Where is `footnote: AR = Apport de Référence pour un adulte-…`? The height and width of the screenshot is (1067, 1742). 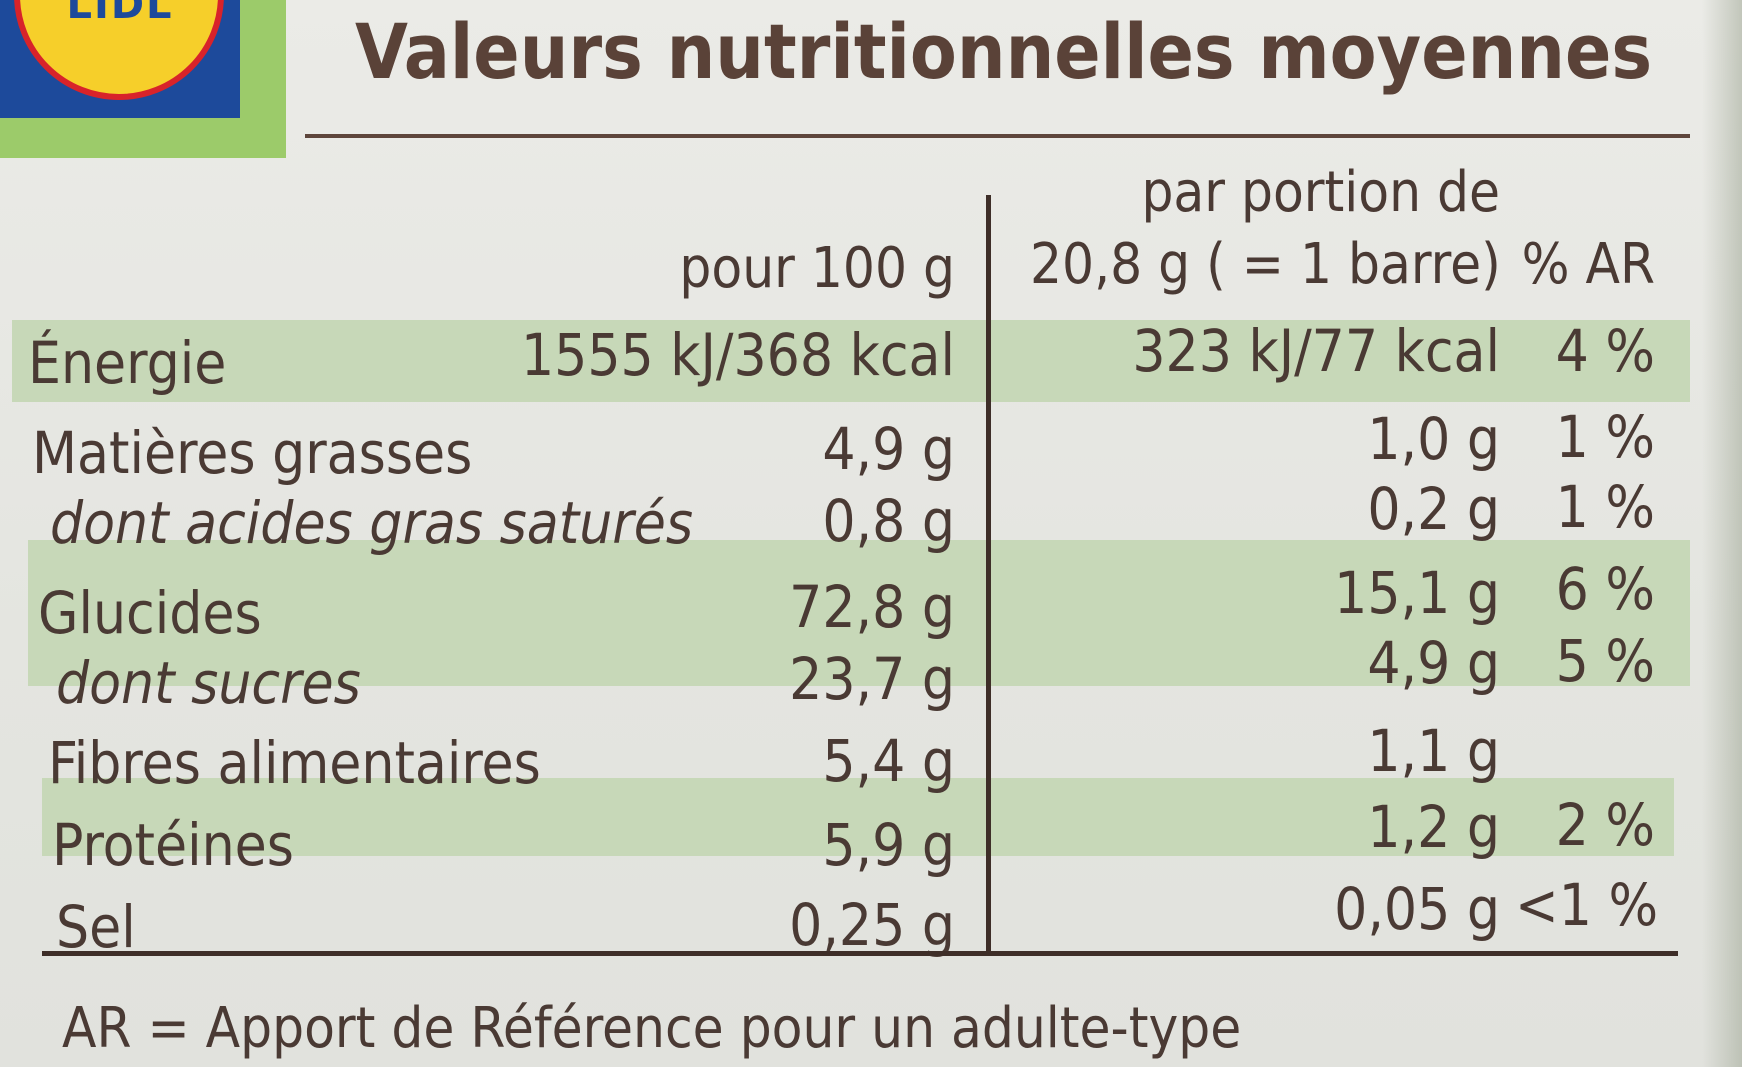 footnote: AR = Apport de Référence pour un adulte-… is located at coordinates (652, 1028).